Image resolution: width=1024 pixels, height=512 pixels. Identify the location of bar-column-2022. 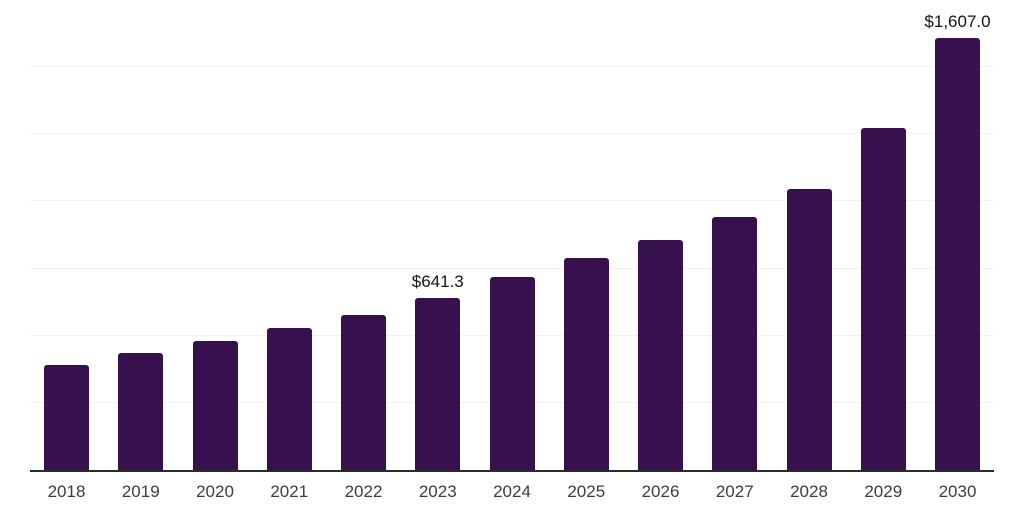
(363, 235).